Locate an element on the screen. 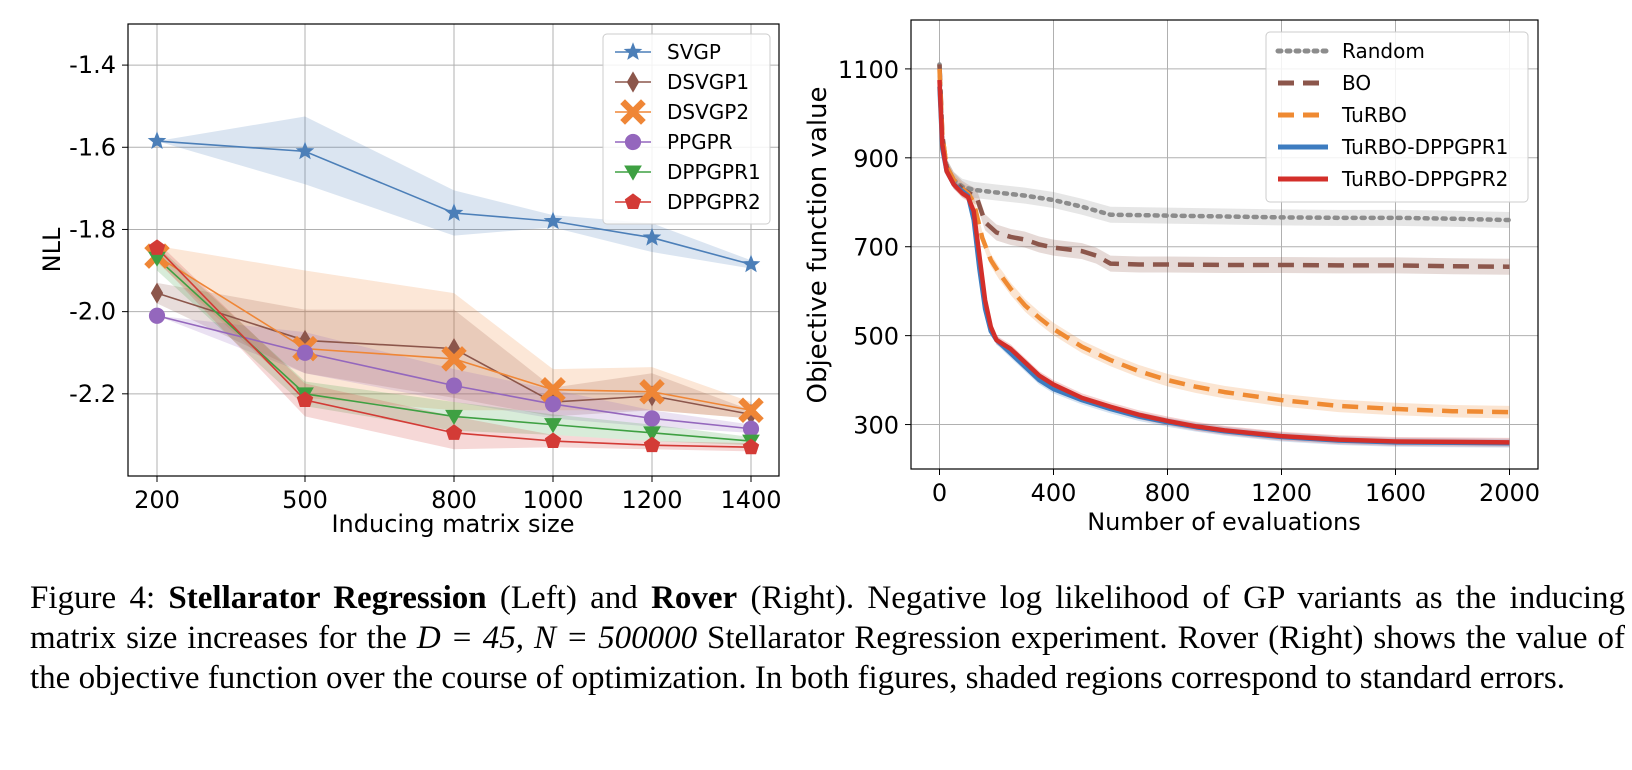 The image size is (1632, 770). right-x-tick-label: 2000 is located at coordinates (1509, 493).